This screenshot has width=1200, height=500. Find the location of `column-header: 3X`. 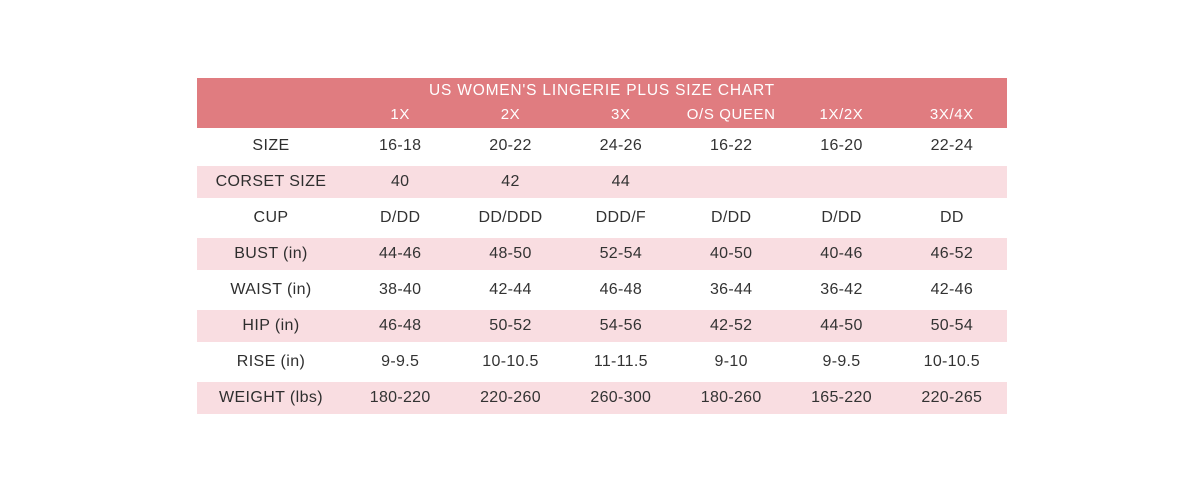

column-header: 3X is located at coordinates (621, 114).